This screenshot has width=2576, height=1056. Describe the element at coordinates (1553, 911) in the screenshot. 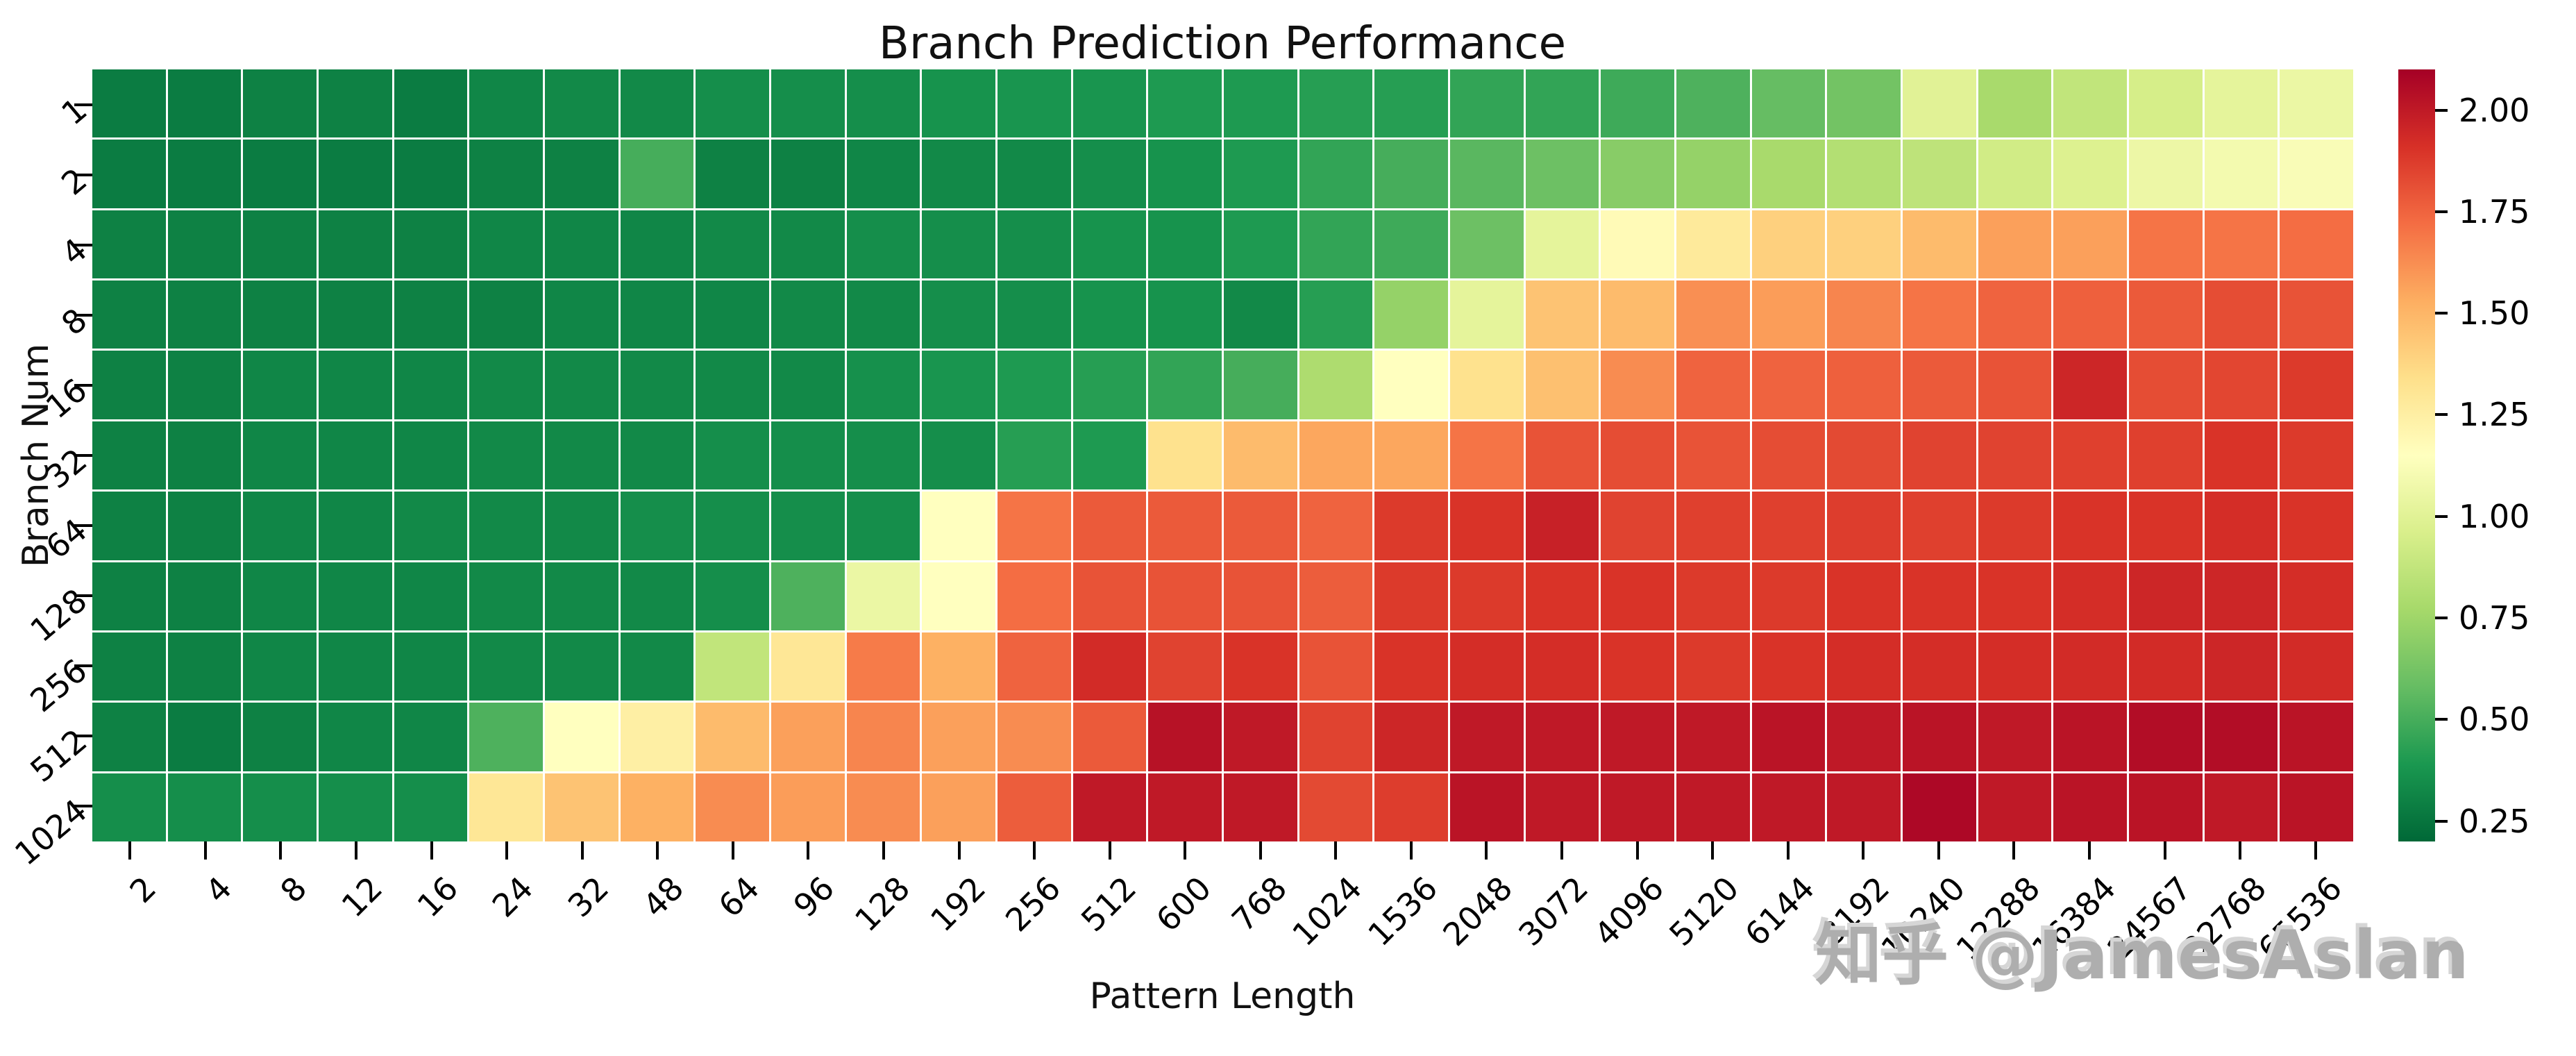

I see `x-tick-label: 3072` at that location.